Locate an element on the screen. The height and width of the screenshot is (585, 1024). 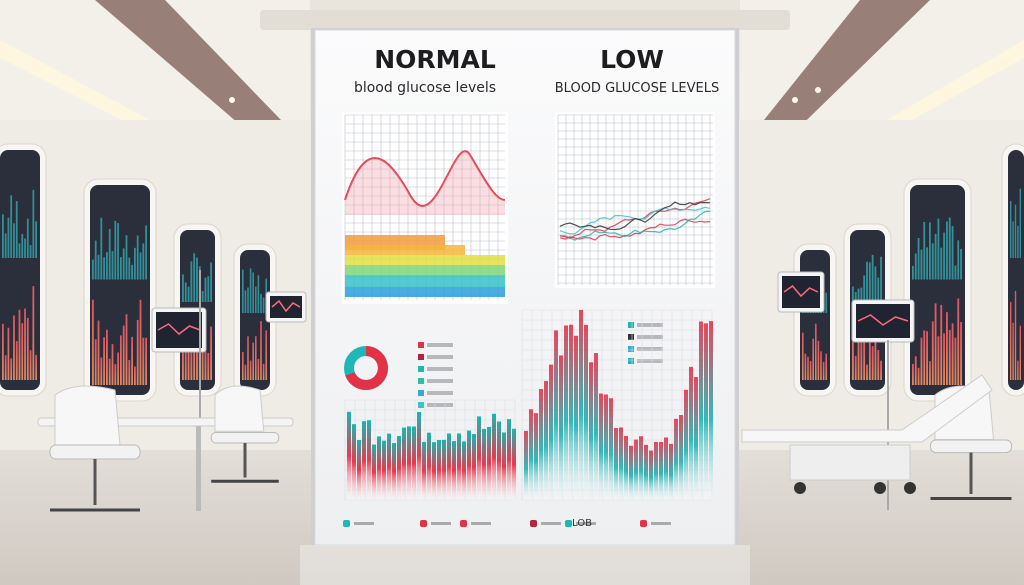
monitor-wave is located at coordinates (179, 329).